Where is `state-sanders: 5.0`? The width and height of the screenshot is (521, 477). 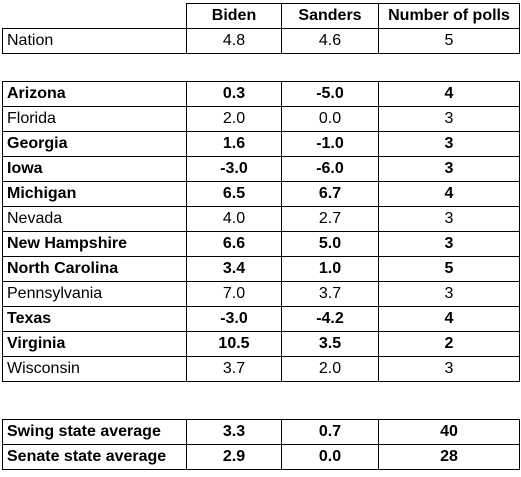 state-sanders: 5.0 is located at coordinates (330, 244).